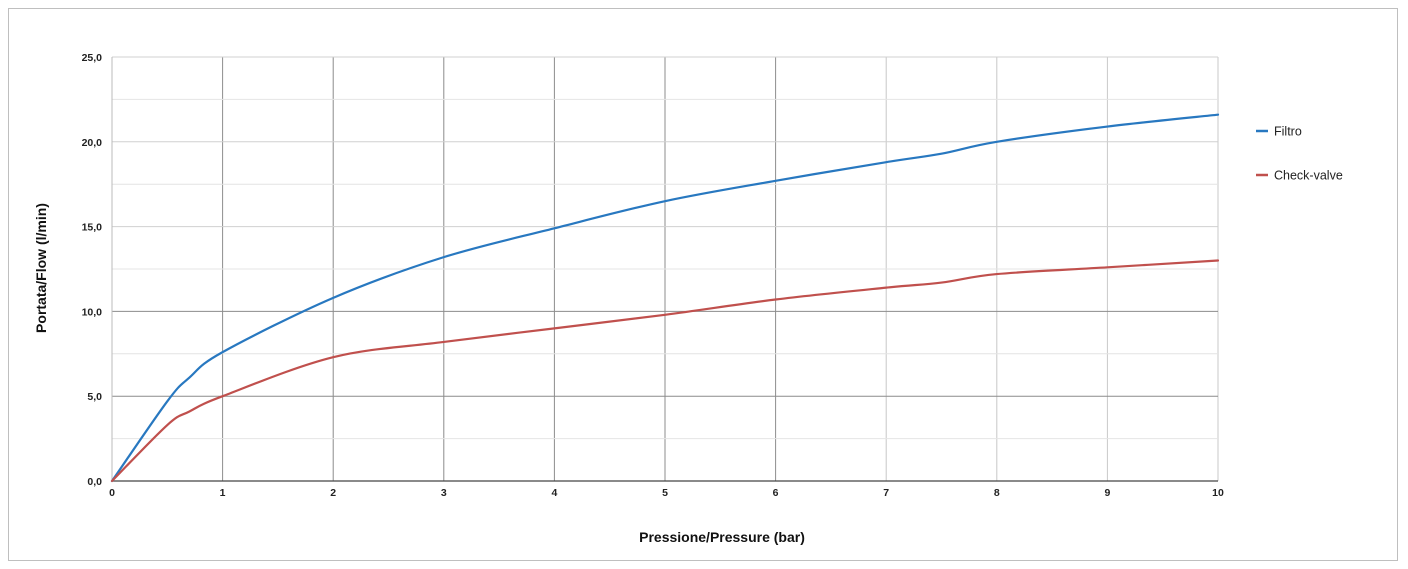 The width and height of the screenshot is (1408, 569). I want to click on x-tick-label: 5, so click(665, 493).